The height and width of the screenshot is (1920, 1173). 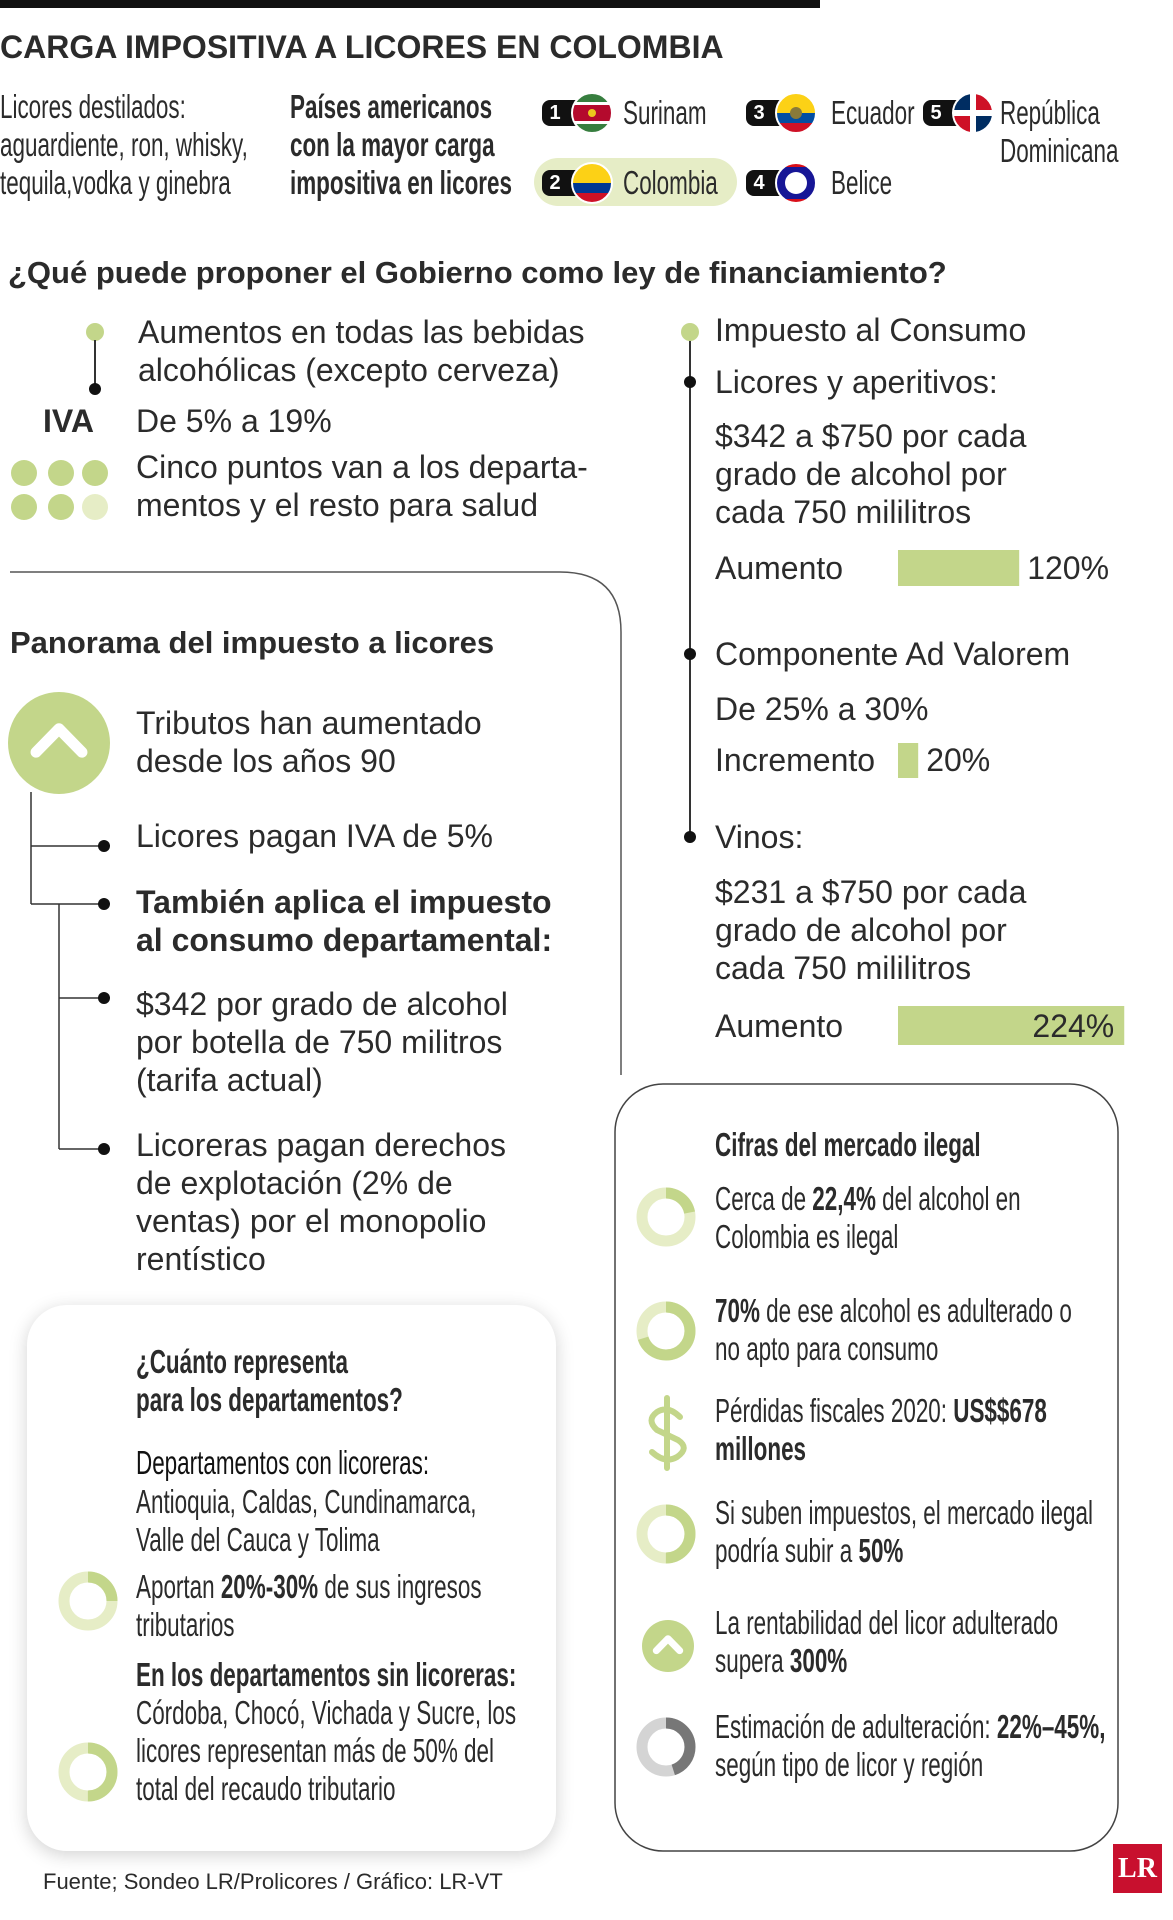 What do you see at coordinates (667, 1433) in the screenshot?
I see `dollar-icon` at bounding box center [667, 1433].